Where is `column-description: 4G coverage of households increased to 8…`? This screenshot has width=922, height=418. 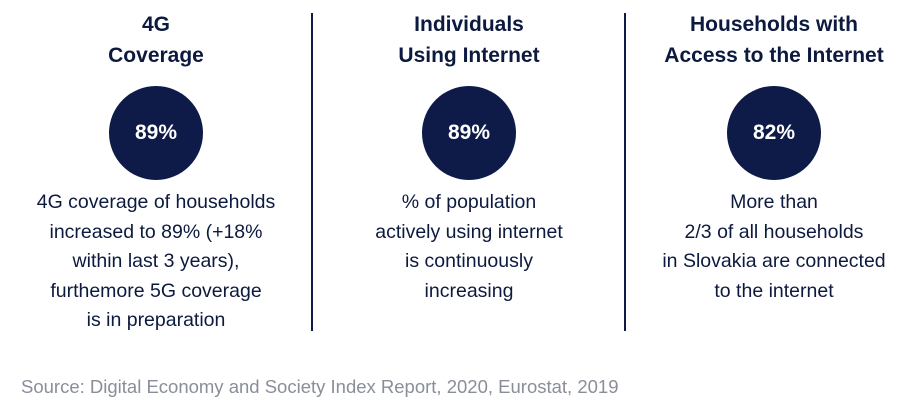
column-description: 4G coverage of households increased to 8… is located at coordinates (156, 261).